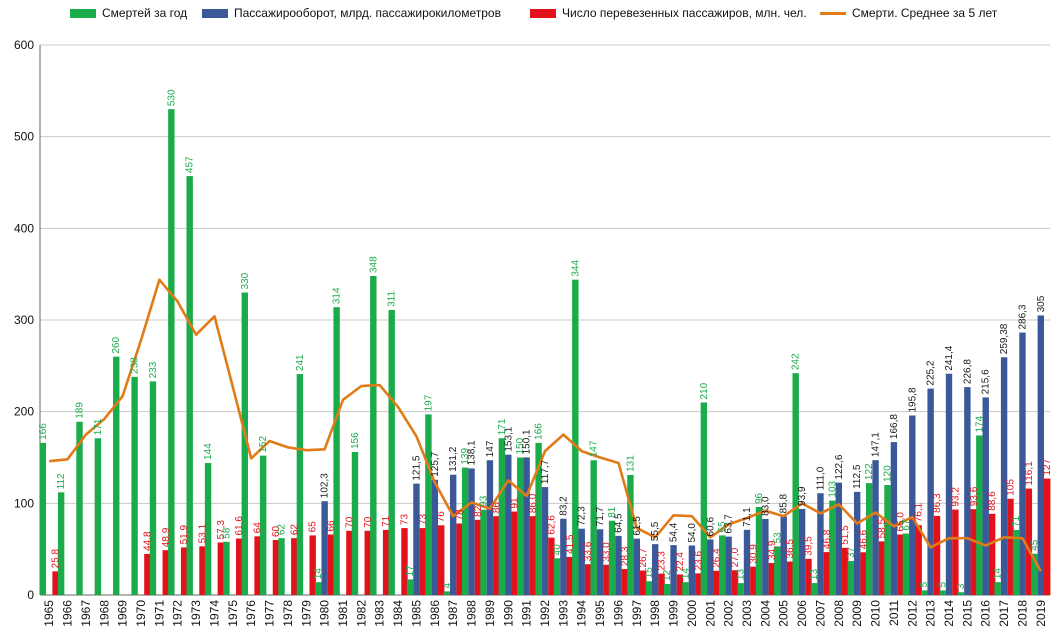 Image resolution: width=1058 pixels, height=635 pixels. I want to click on value-label-passenger-turnover: 85,8, so click(784, 503).